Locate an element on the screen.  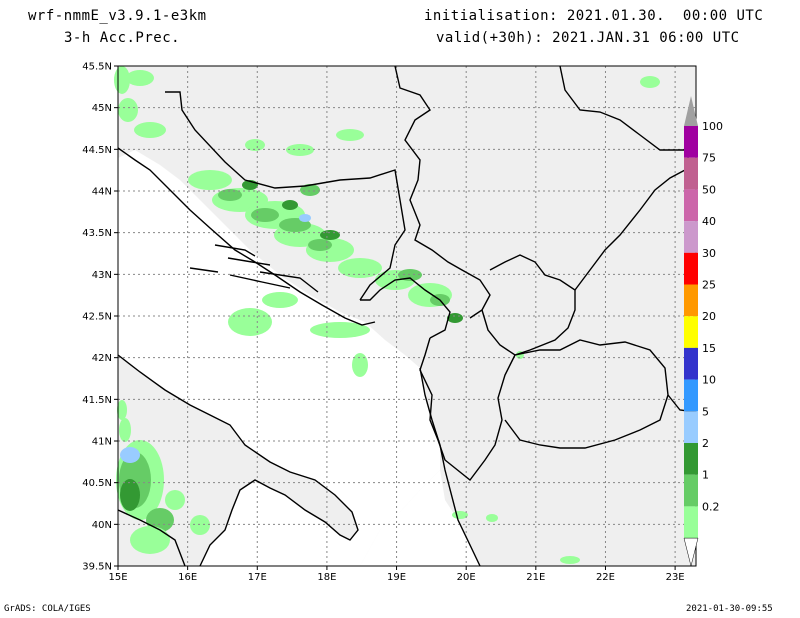
lat-label: 43N is located at coordinates (102, 275).